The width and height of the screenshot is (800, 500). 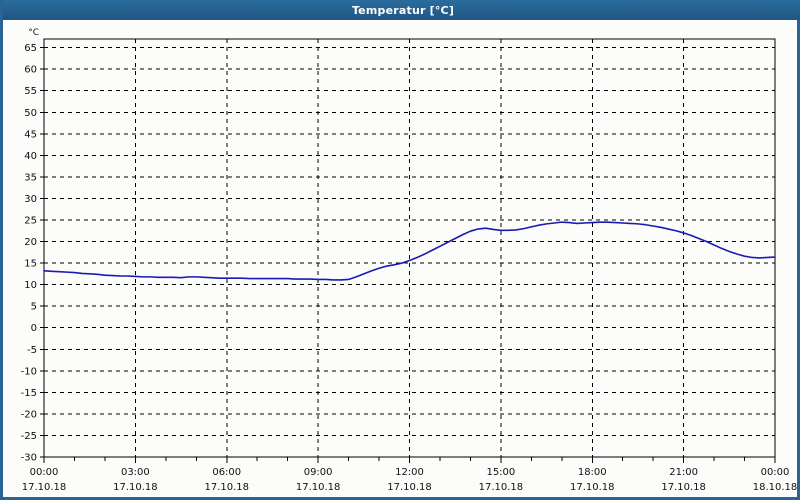 What do you see at coordinates (592, 472) in the screenshot?
I see `x-axis-time-label: 18:00` at bounding box center [592, 472].